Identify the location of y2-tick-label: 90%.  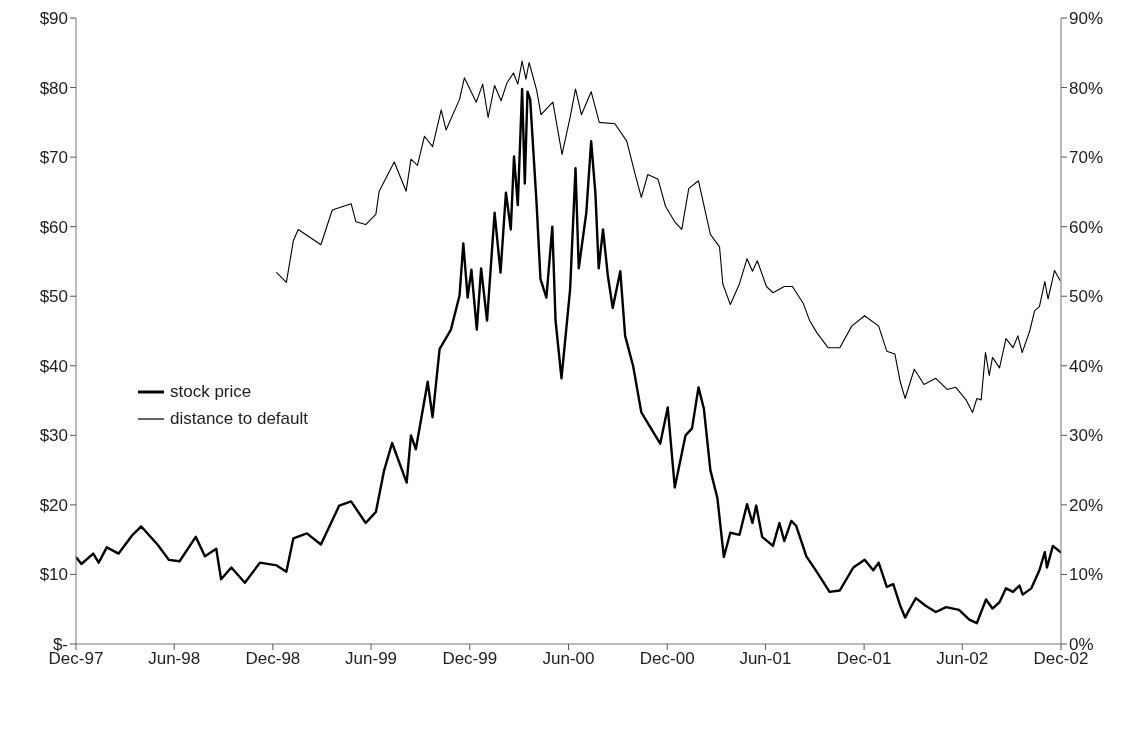
(1086, 19).